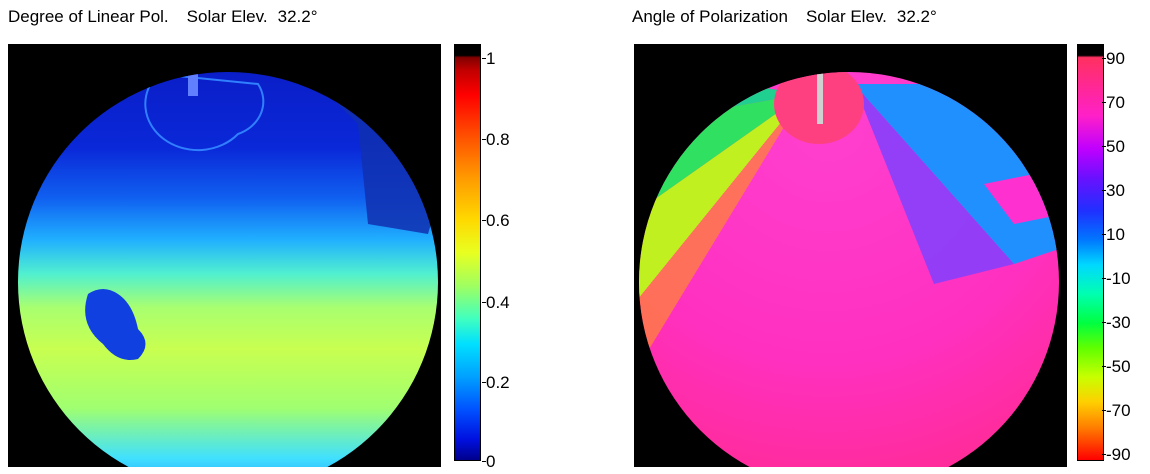 The image size is (1150, 474). What do you see at coordinates (934, 184) in the screenshot?
I see `aop-violet-region` at bounding box center [934, 184].